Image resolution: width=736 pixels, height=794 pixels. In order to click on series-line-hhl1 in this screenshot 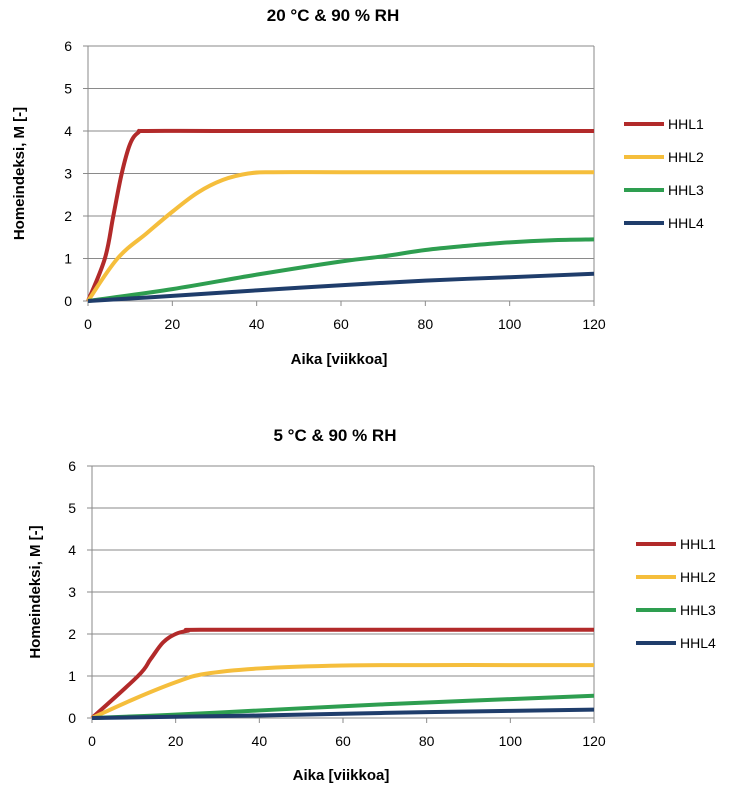, I will do `click(342, 673)`.